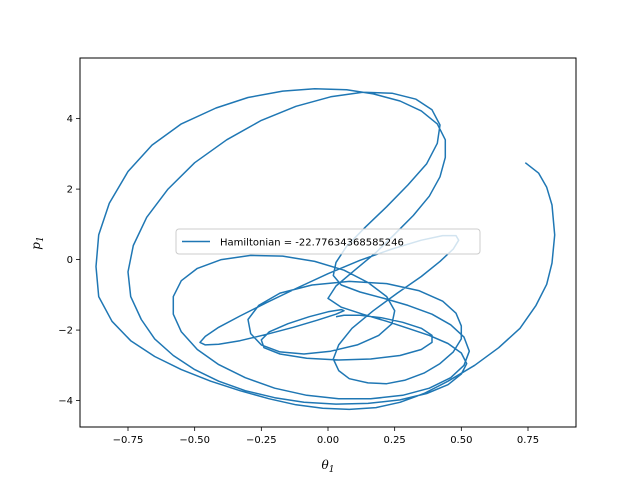 The height and width of the screenshot is (480, 640). I want to click on x-tick-label: 0.75, so click(528, 440).